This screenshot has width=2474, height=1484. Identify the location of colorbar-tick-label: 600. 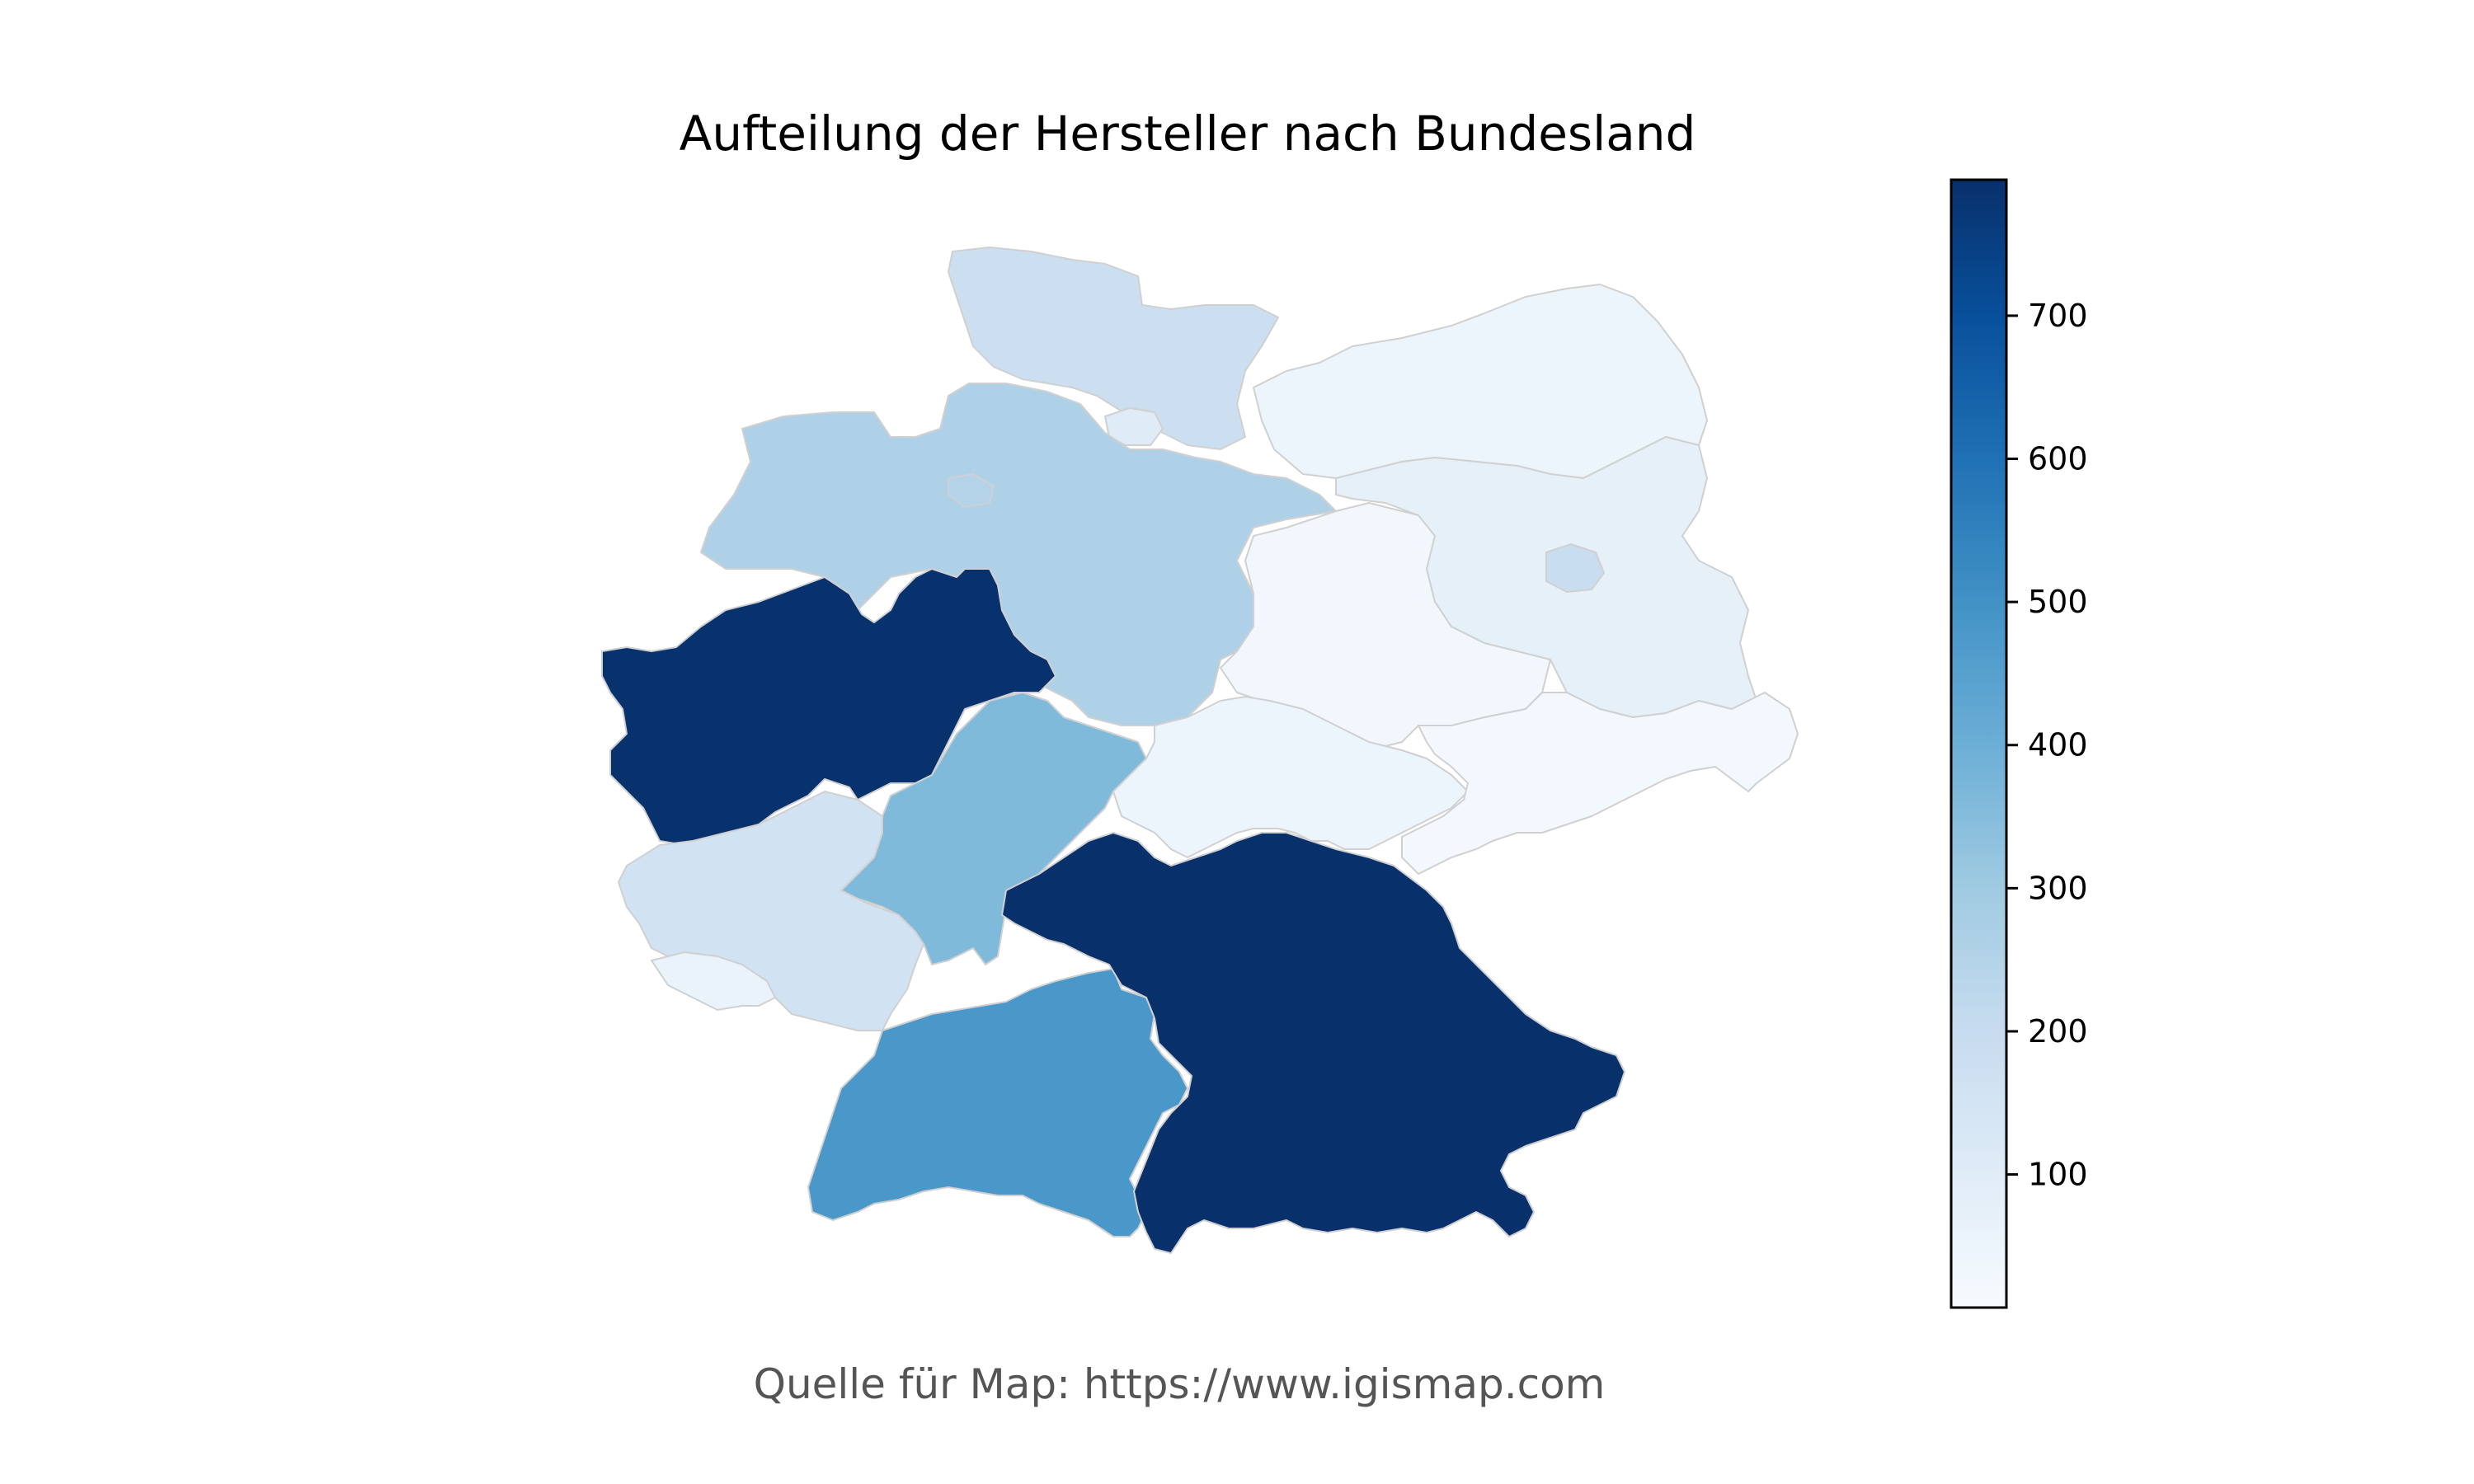
(2058, 459).